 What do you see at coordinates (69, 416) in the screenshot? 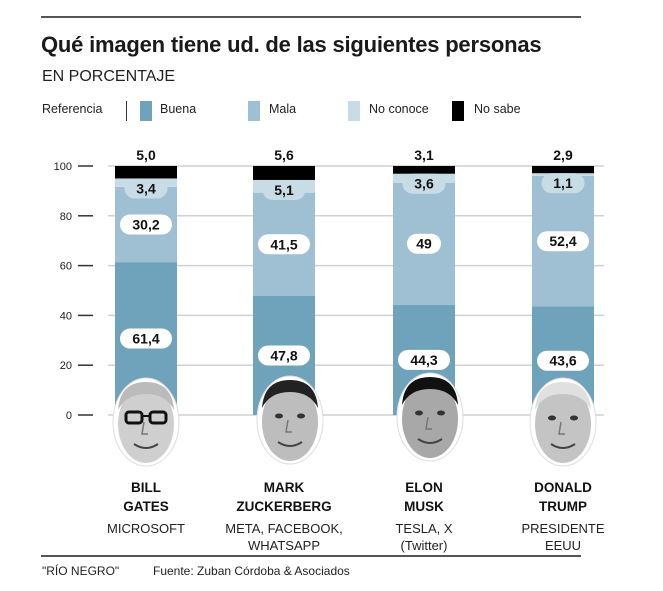
I see `y-tick-label: 0` at bounding box center [69, 416].